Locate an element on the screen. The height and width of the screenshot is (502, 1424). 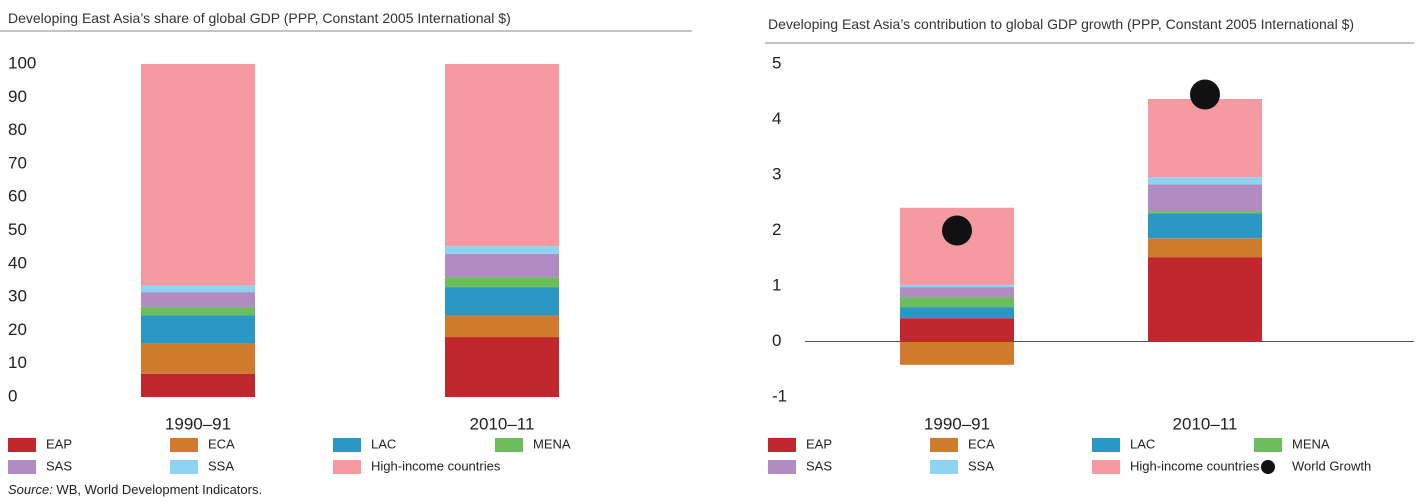
y-tick-label: 10 is located at coordinates (17, 362).